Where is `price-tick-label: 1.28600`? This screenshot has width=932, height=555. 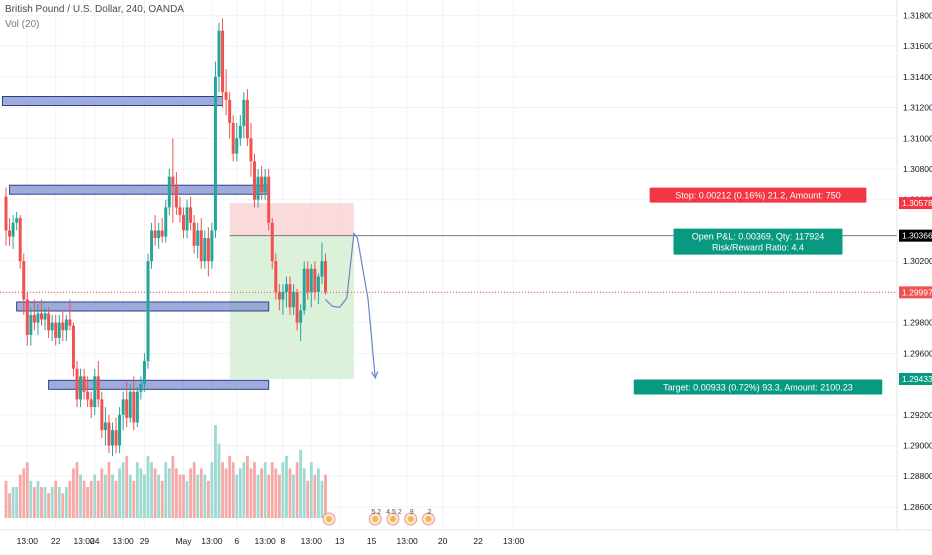 price-tick-label: 1.28600 is located at coordinates (917, 507).